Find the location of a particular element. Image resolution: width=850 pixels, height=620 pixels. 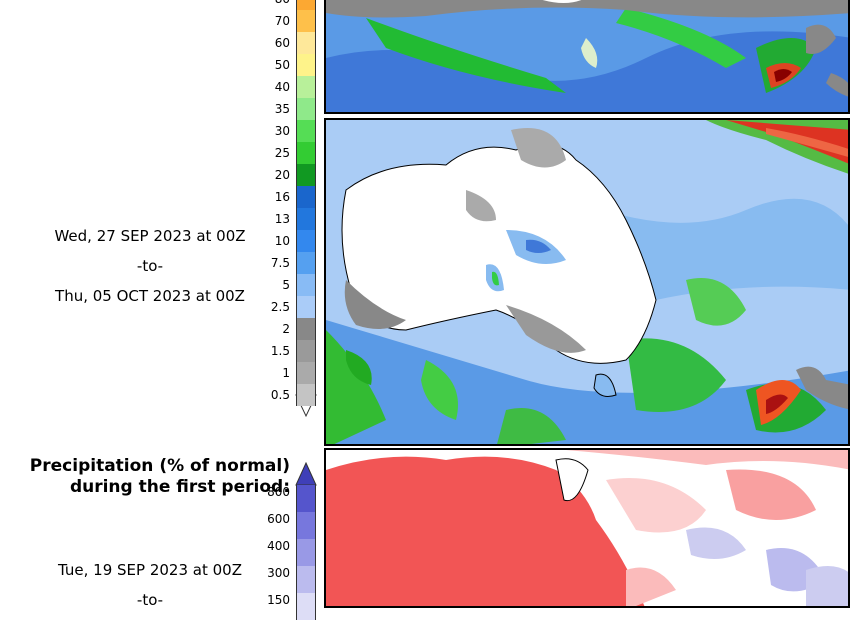

second-period-to-text: -to- is located at coordinates (150, 266).